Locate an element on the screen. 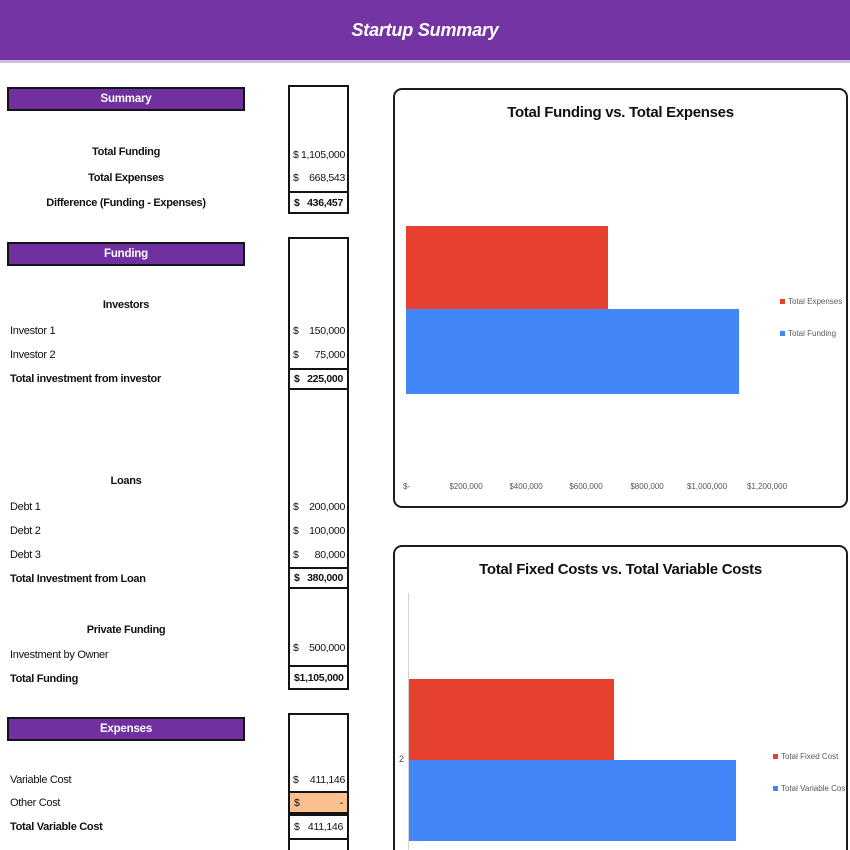 The height and width of the screenshot is (850, 850). x-tick: $400,000 is located at coordinates (526, 486).